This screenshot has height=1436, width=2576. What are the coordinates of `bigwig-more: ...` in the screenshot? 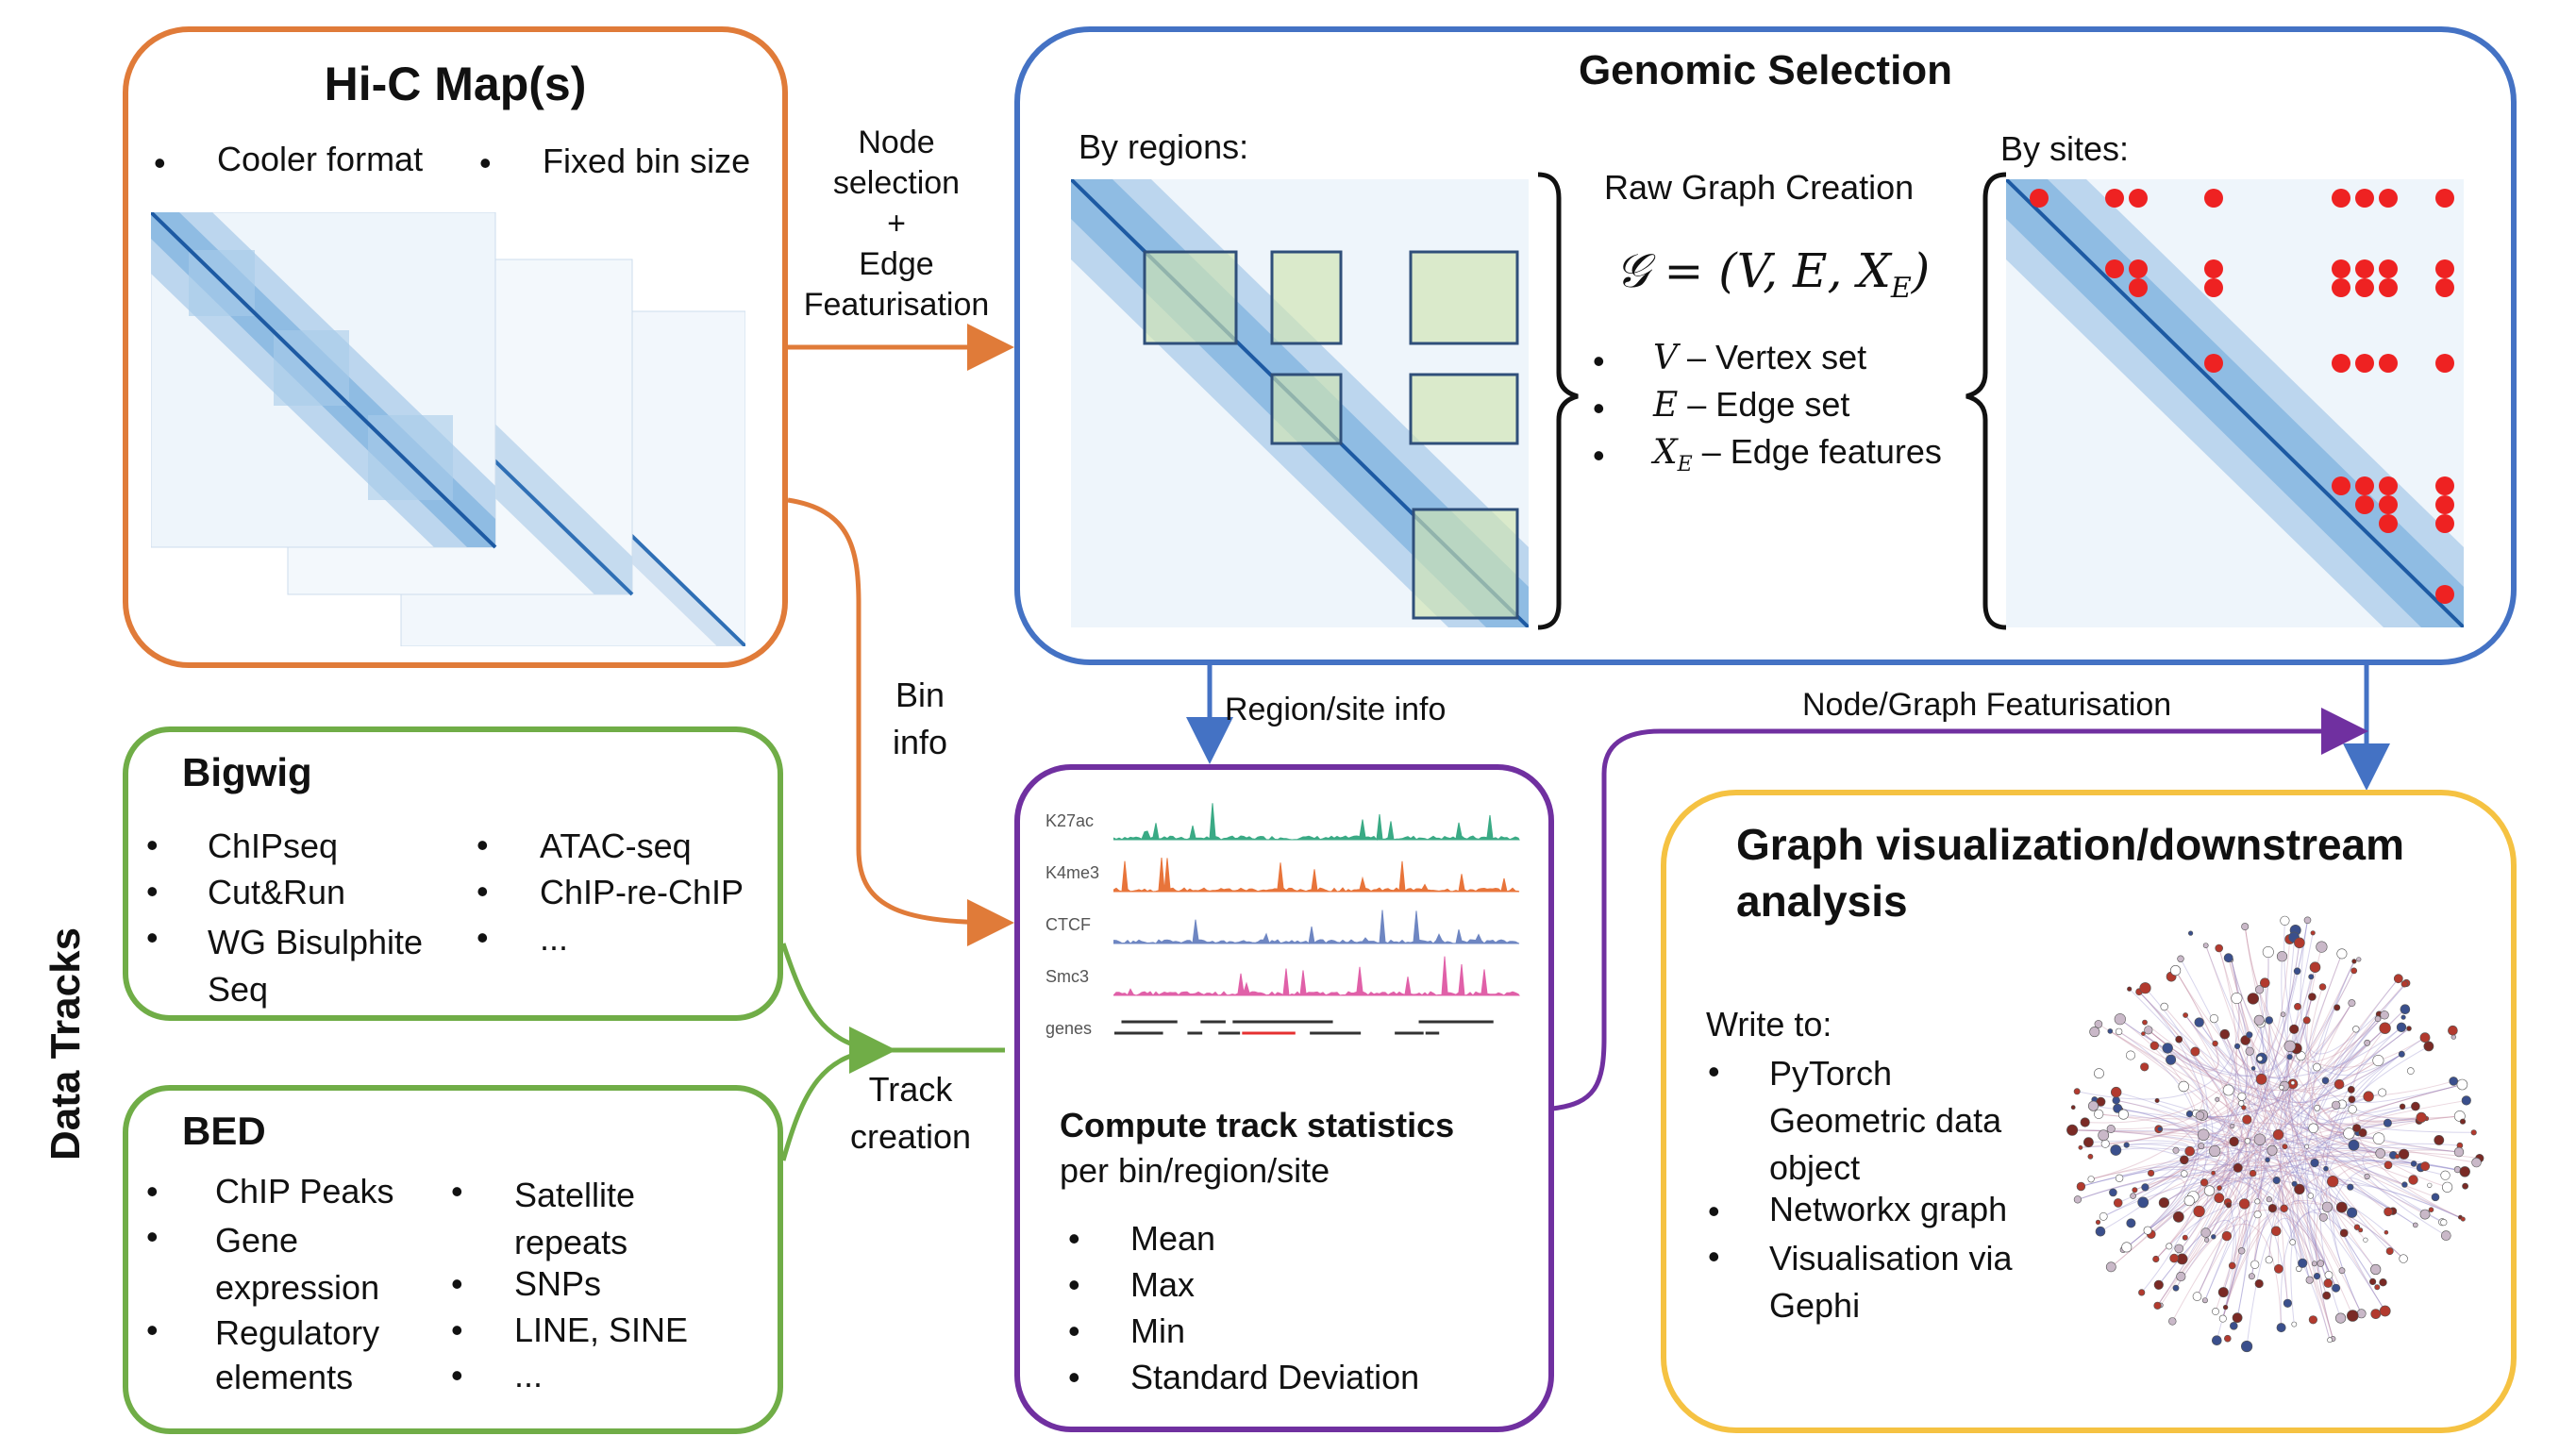 It's located at (554, 938).